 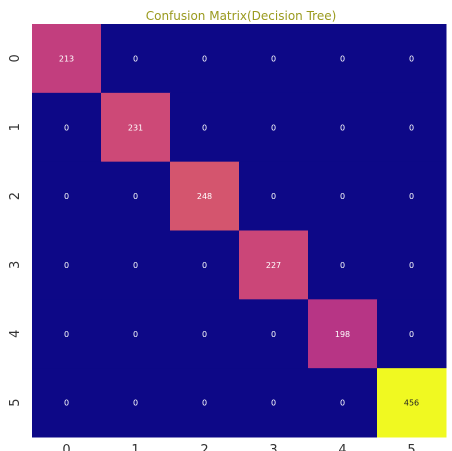 I want to click on cell-value-label-3-0: 0, so click(x=66, y=265).